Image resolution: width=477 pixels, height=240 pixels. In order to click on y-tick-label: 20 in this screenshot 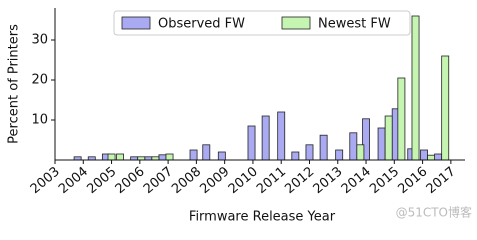, I will do `click(39, 80)`.